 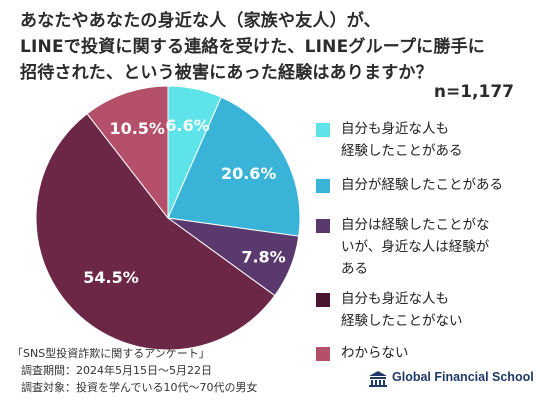 What do you see at coordinates (415, 225) in the screenshot?
I see `legend-label-3-line-1: 自分は経験したことがな` at bounding box center [415, 225].